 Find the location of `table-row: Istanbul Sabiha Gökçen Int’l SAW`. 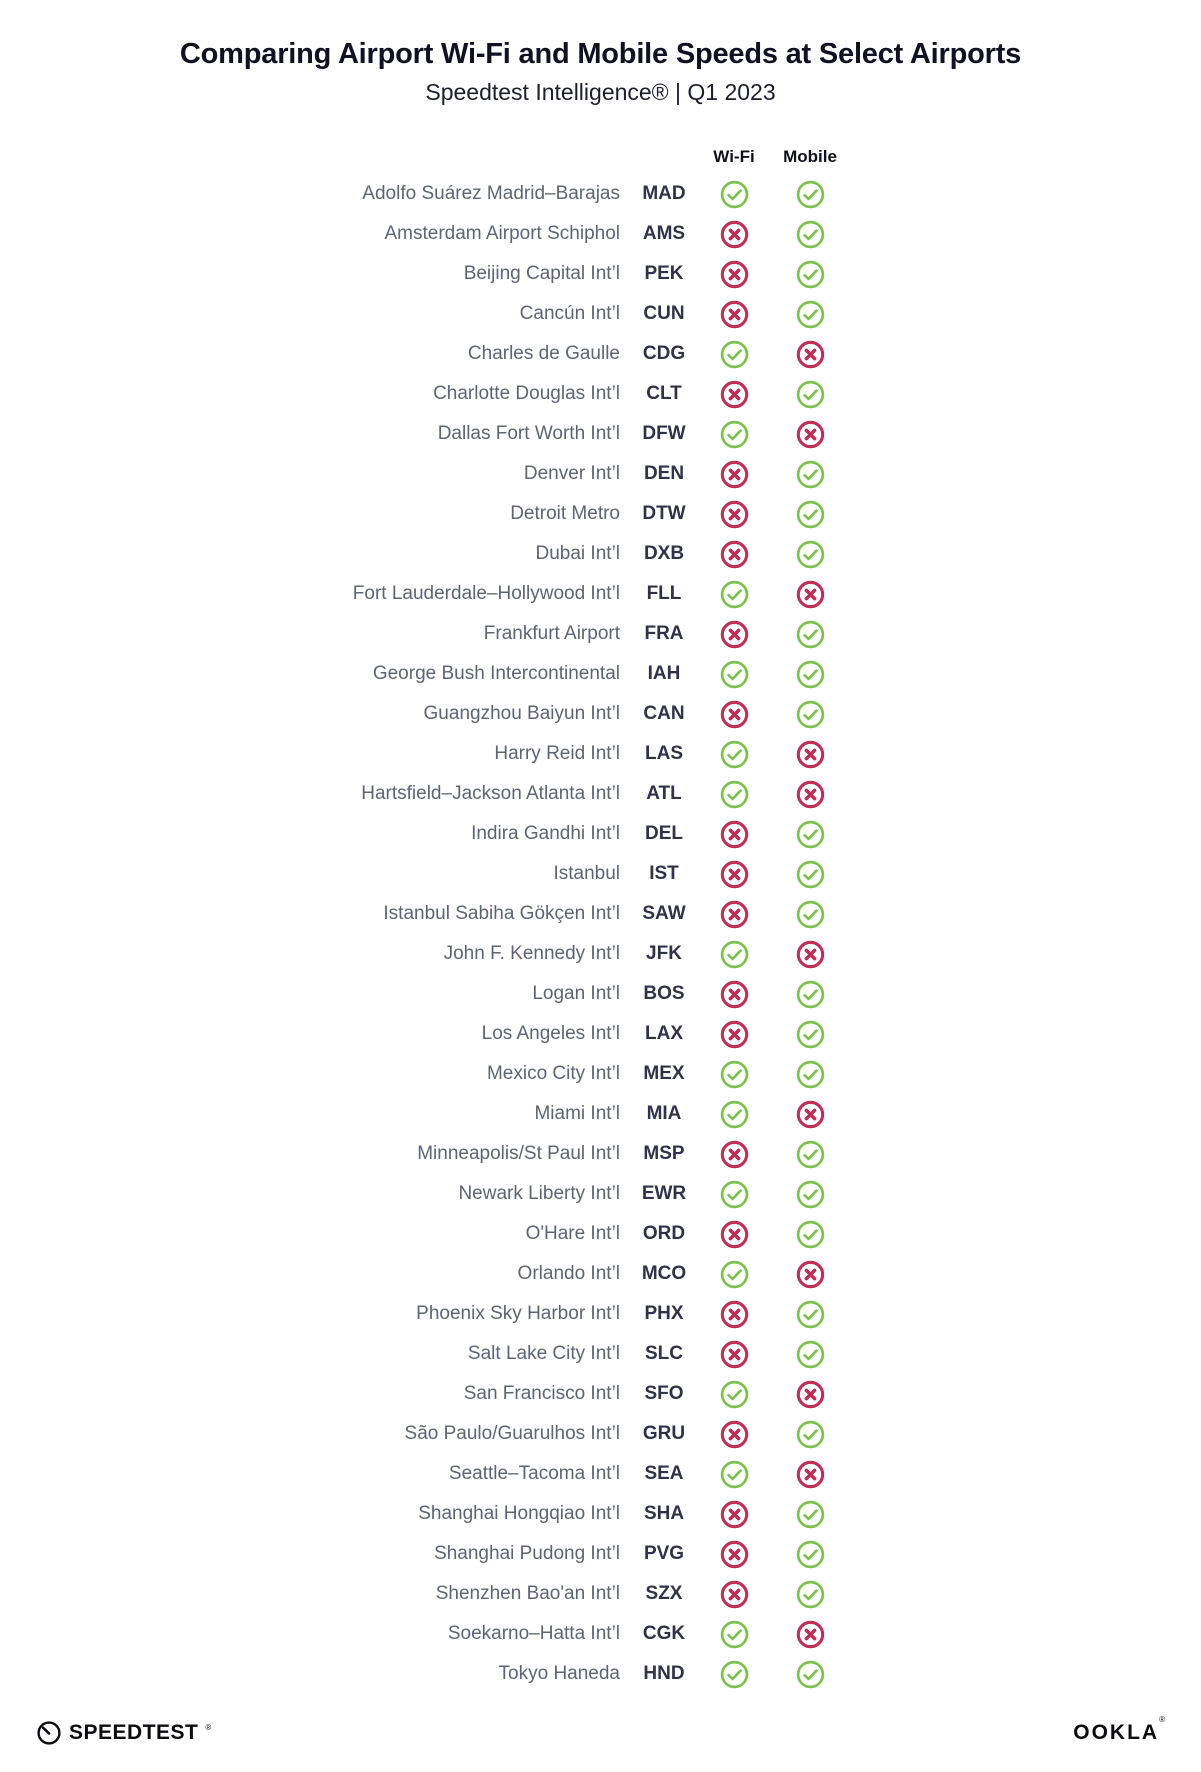

table-row: Istanbul Sabiha Gökçen Int’l SAW is located at coordinates (600, 914).